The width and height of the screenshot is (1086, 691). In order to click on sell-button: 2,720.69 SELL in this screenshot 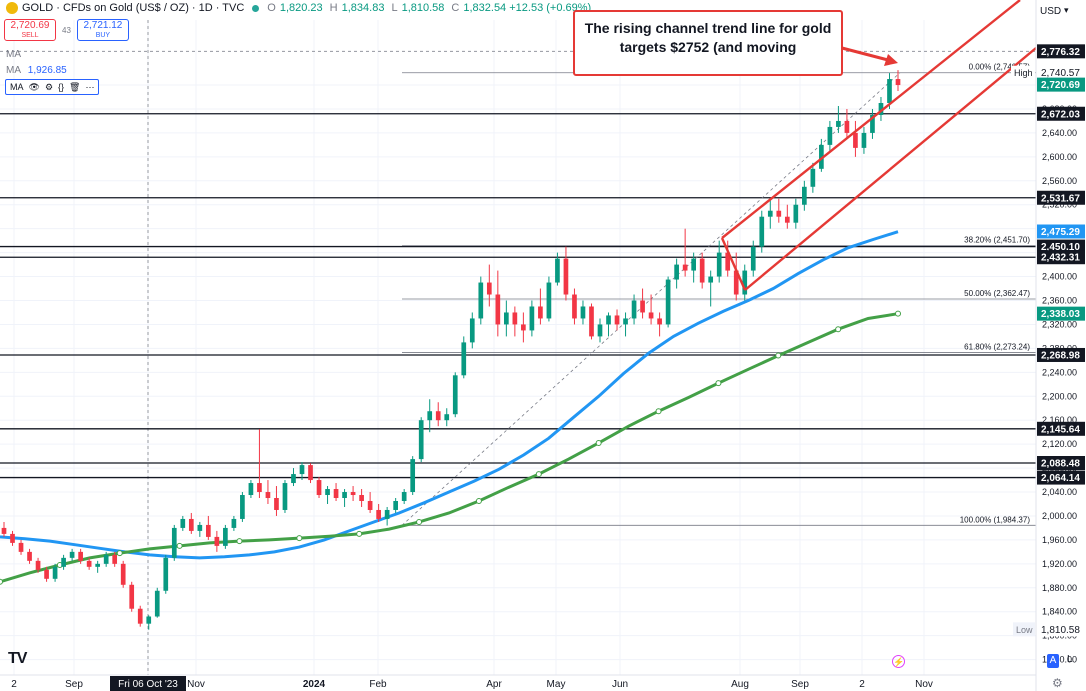, I will do `click(30, 30)`.